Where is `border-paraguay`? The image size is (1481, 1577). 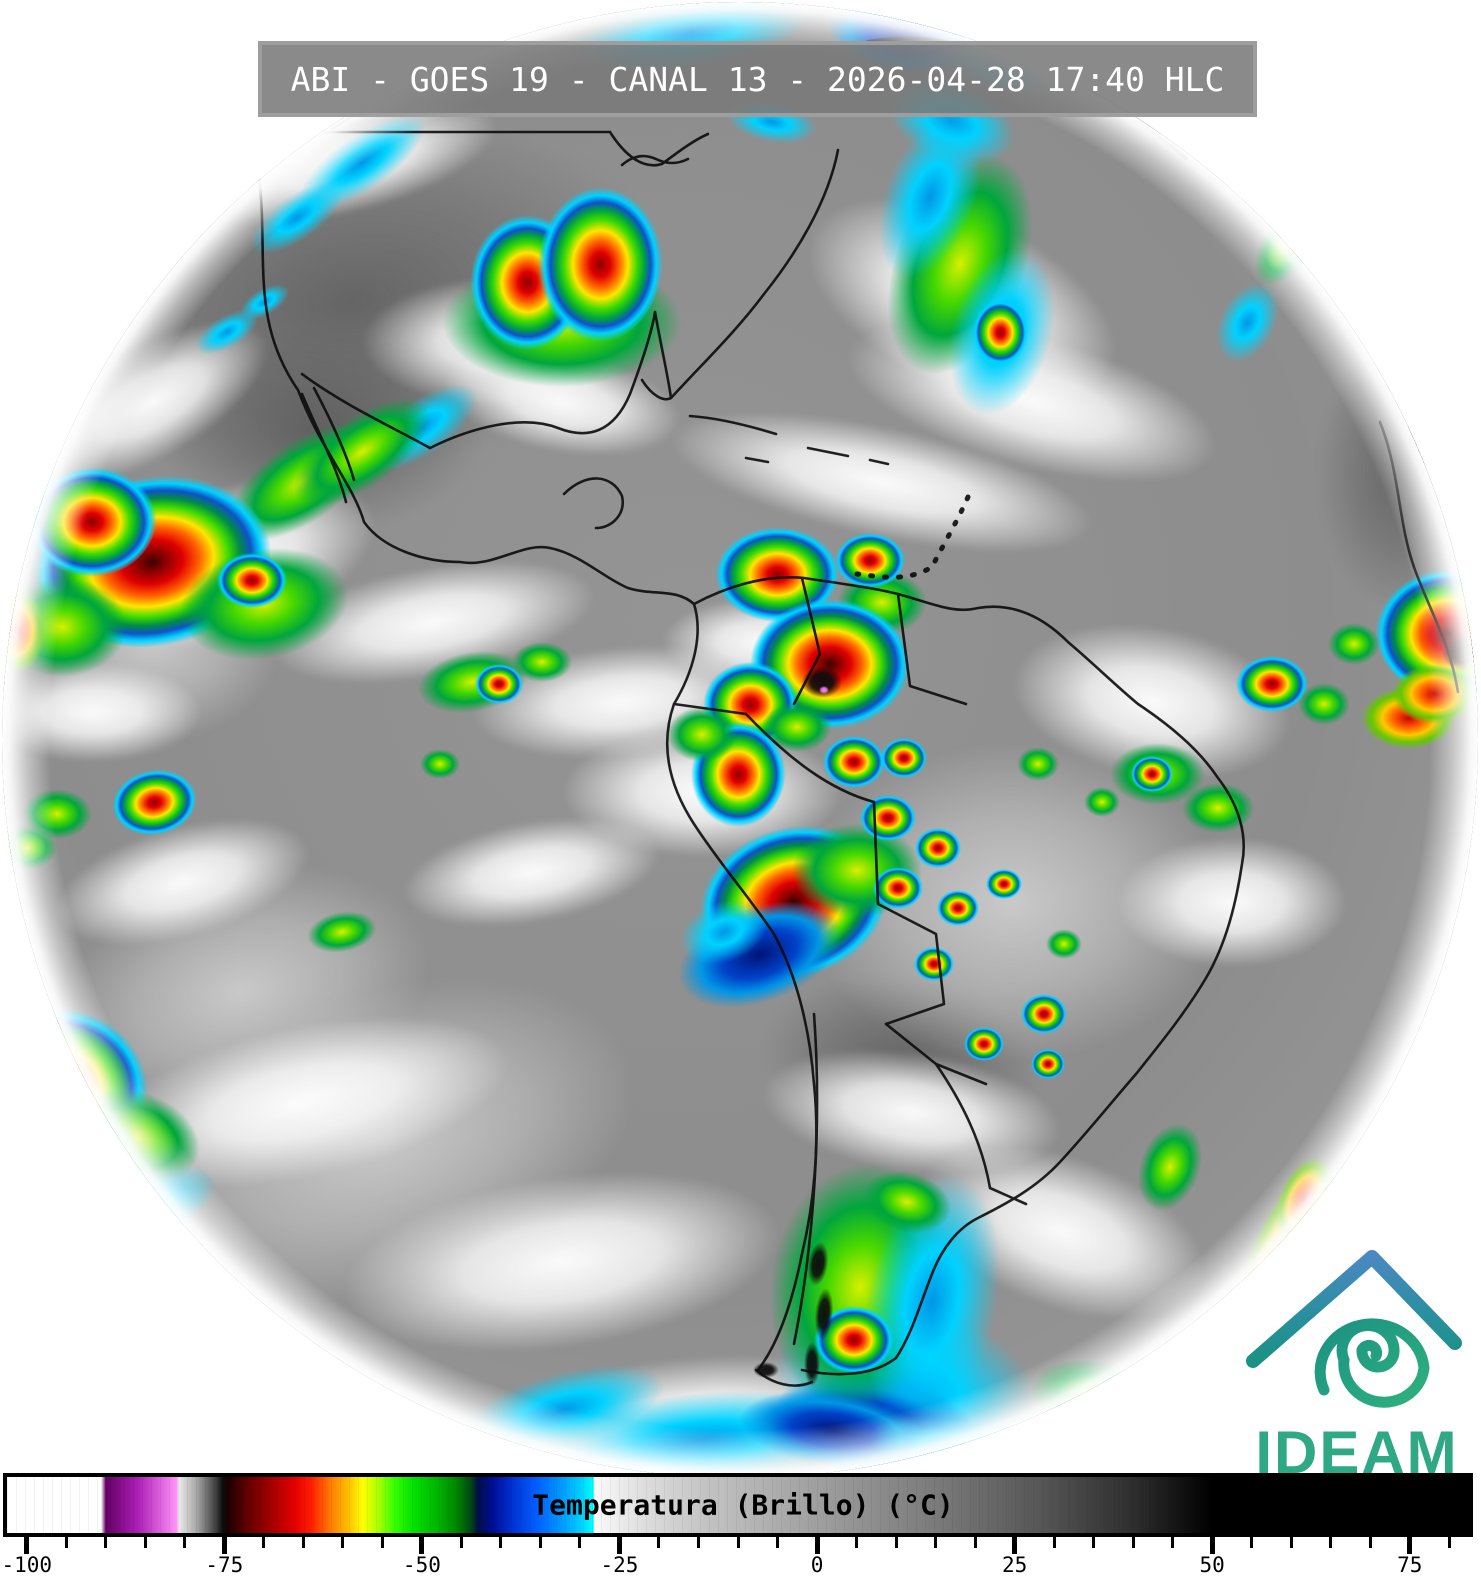
border-paraguay is located at coordinates (936, 1054).